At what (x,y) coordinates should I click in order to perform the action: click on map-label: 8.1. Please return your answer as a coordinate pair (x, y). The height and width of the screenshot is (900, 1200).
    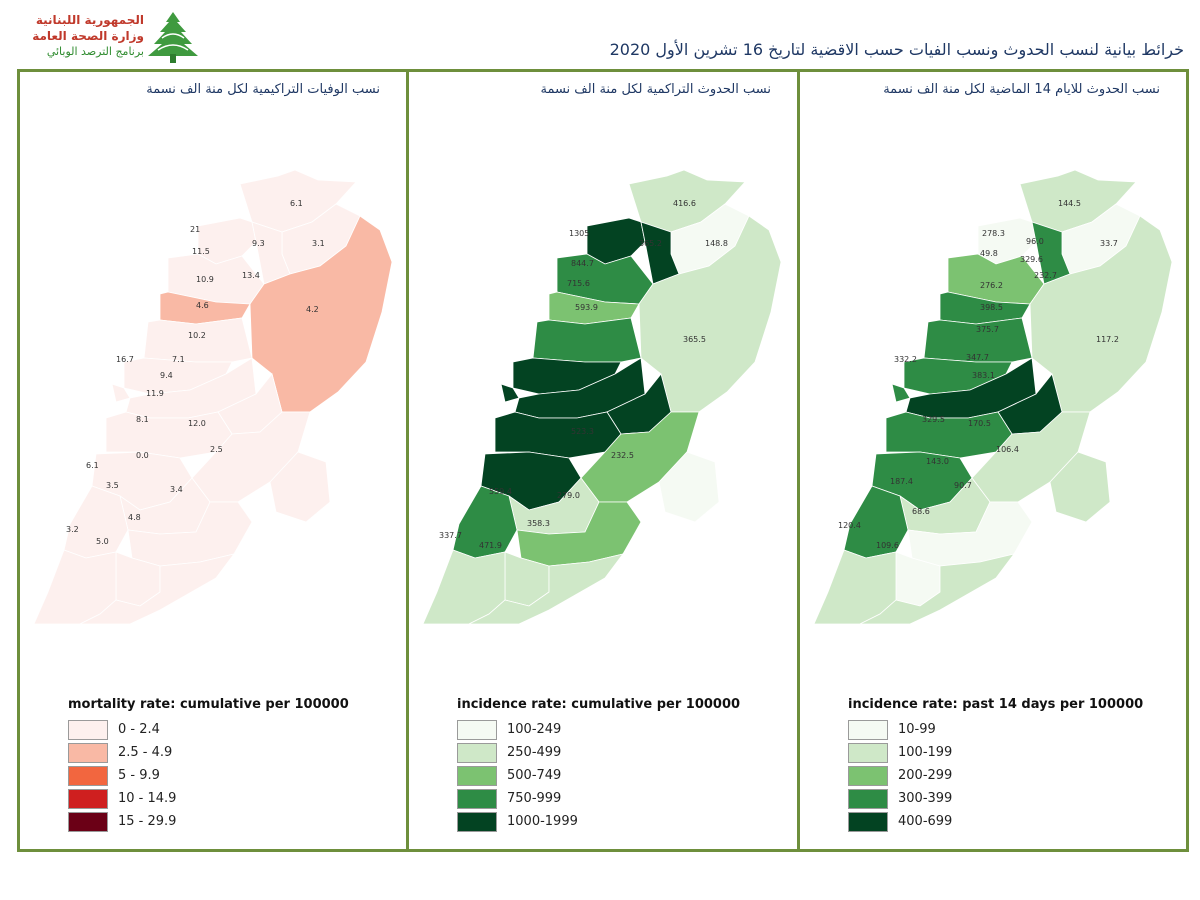
    Looking at the image, I should click on (142, 419).